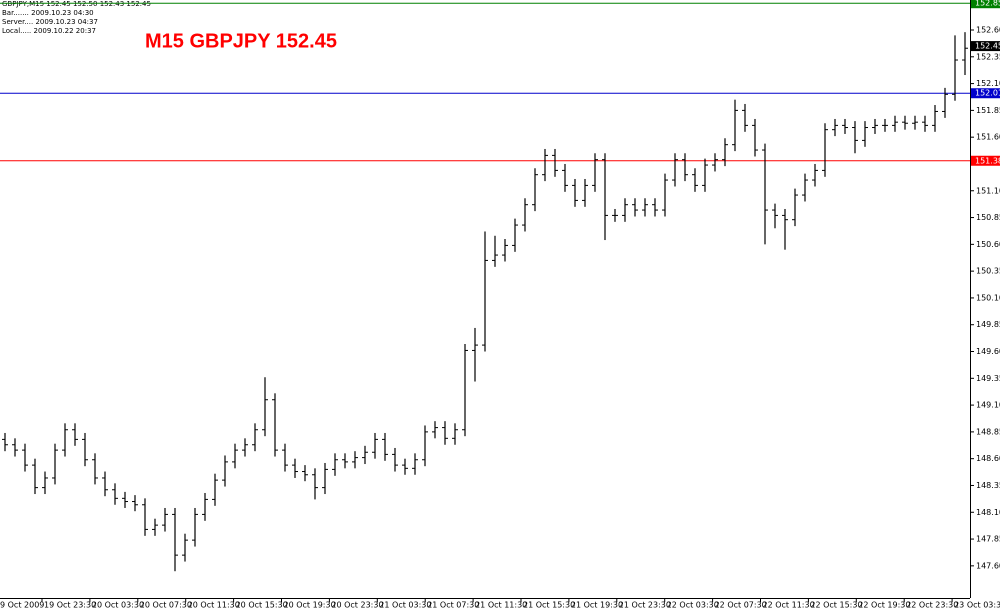 Image resolution: width=1000 pixels, height=613 pixels. What do you see at coordinates (693, 605) in the screenshot?
I see `x-tick-label: 22 Oct 03:30` at bounding box center [693, 605].